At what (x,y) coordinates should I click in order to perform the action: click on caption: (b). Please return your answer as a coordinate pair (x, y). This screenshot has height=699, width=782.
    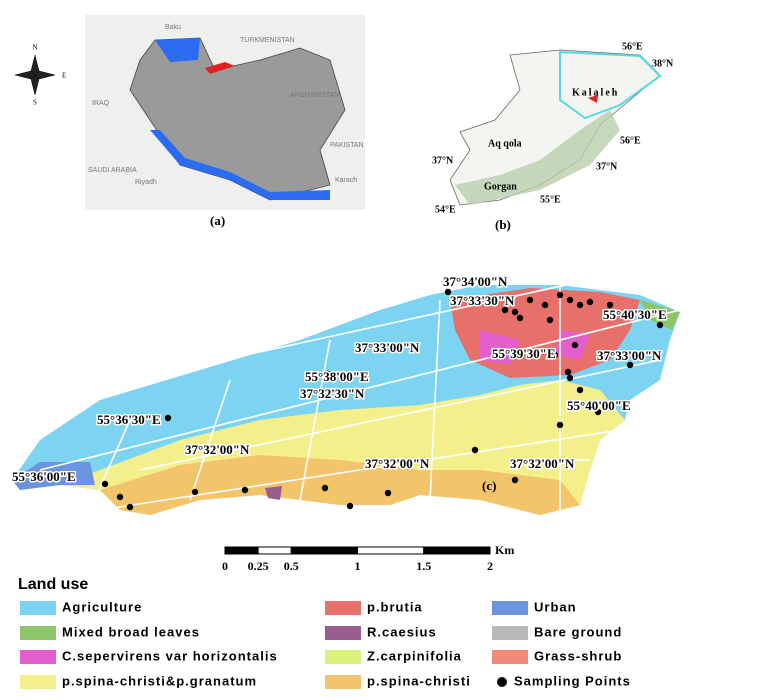
    Looking at the image, I should click on (503, 224).